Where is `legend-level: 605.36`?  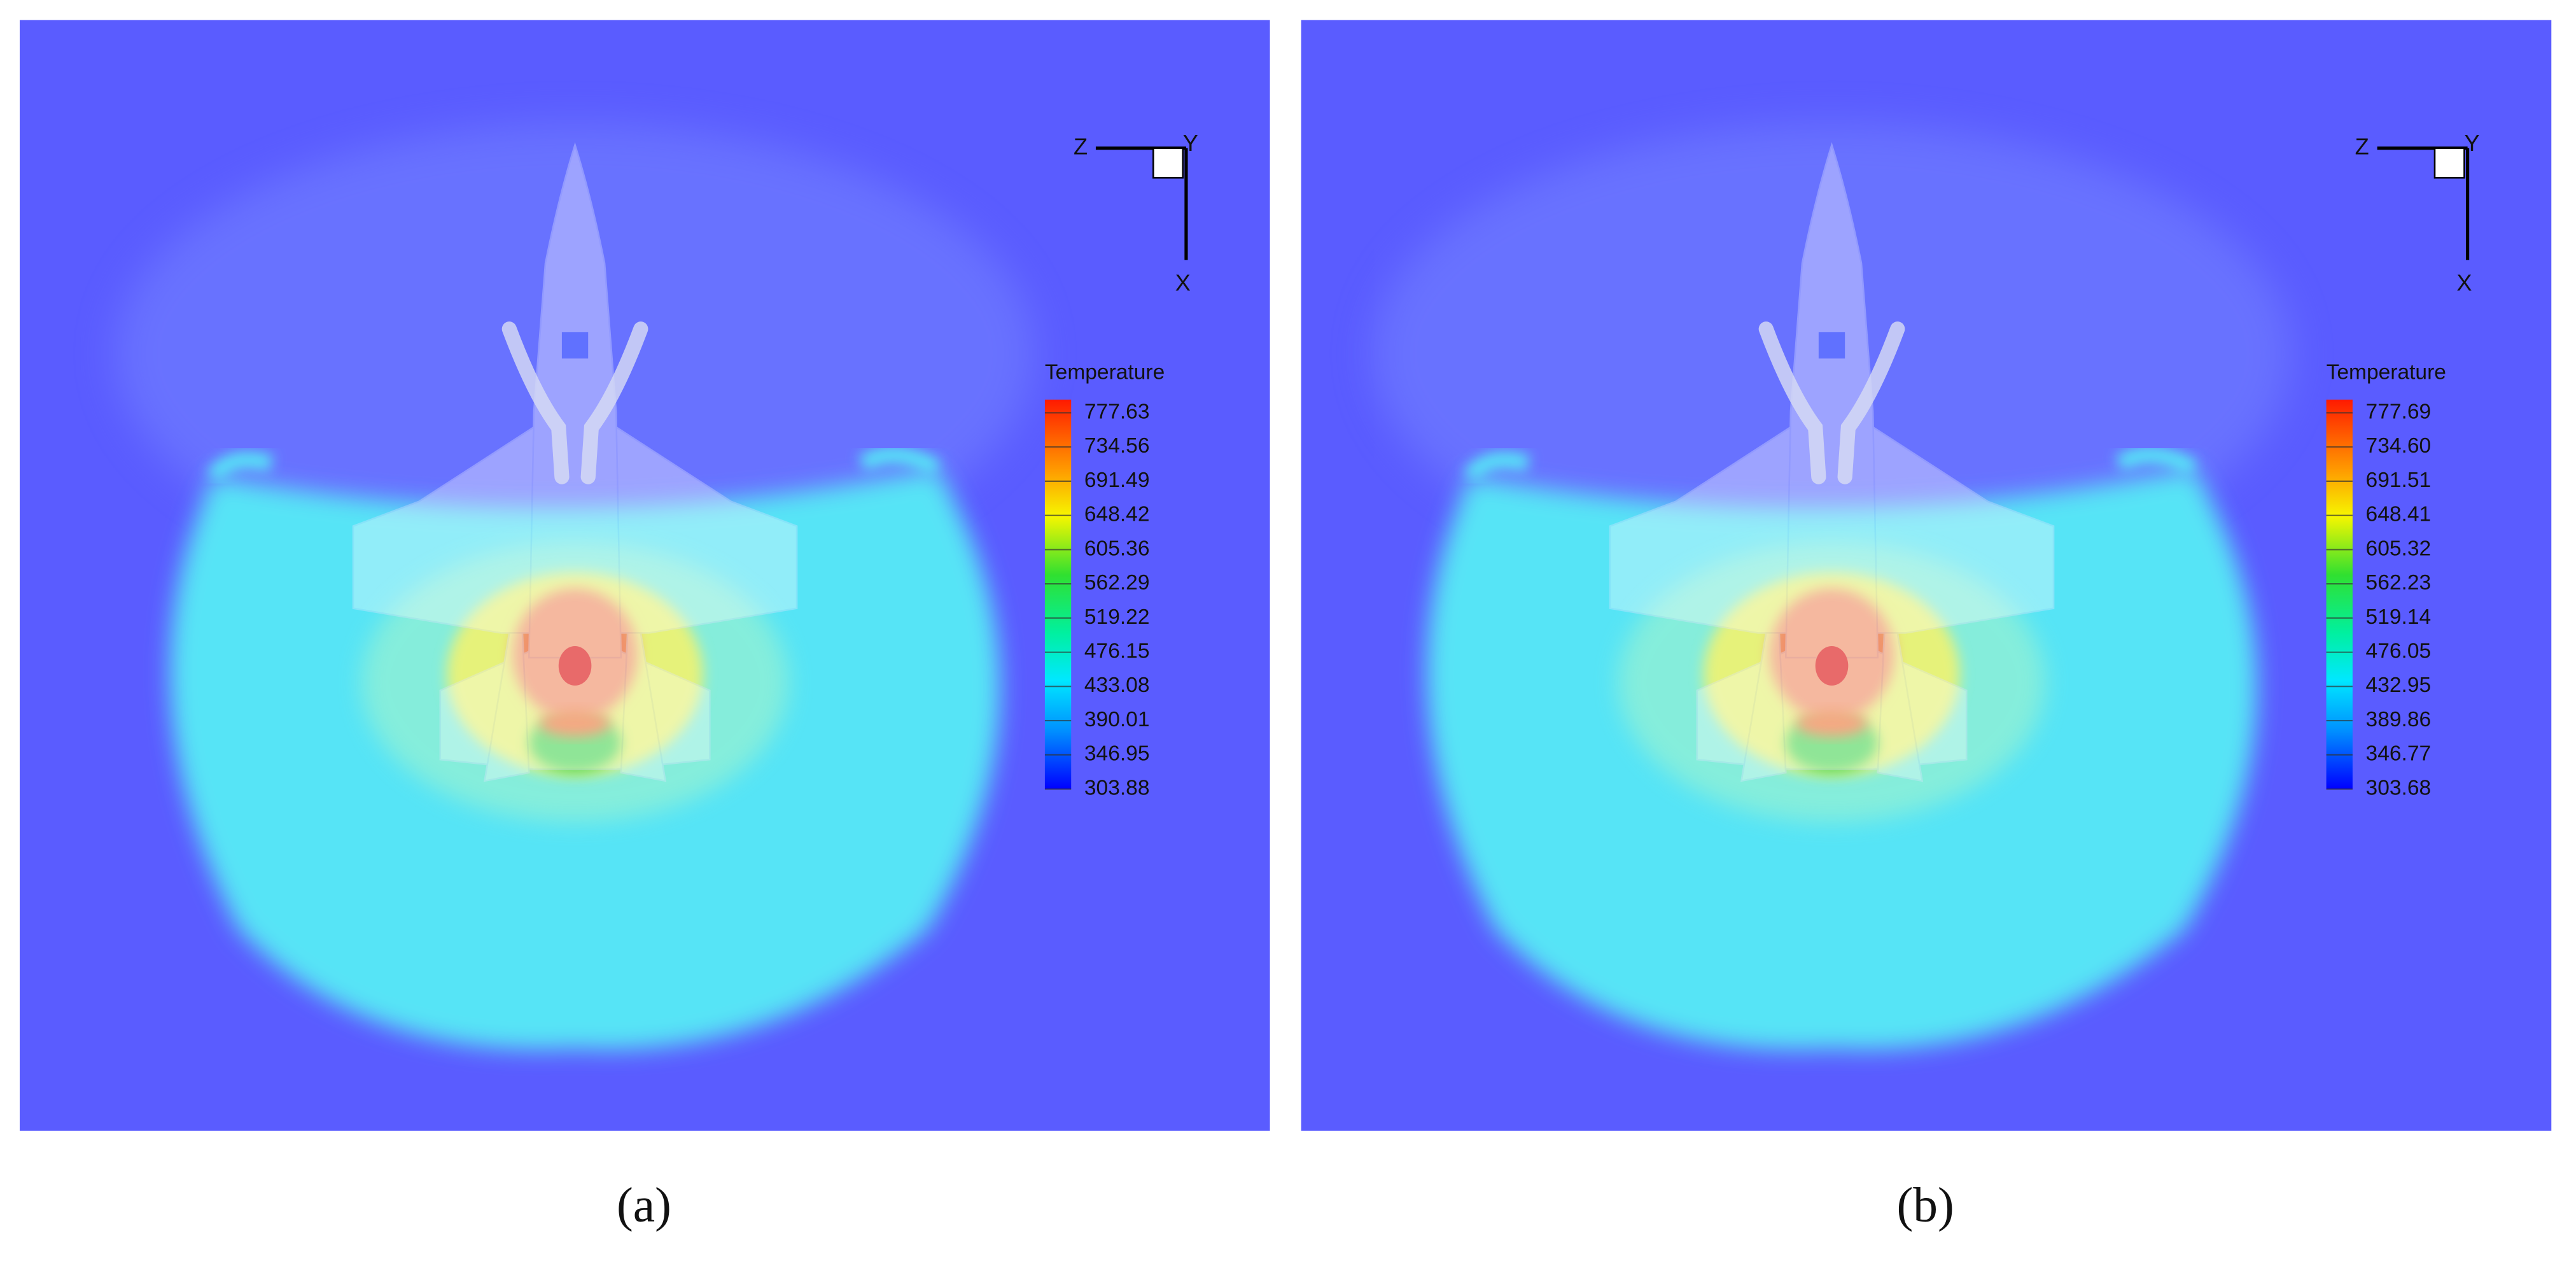 legend-level: 605.36 is located at coordinates (1117, 548).